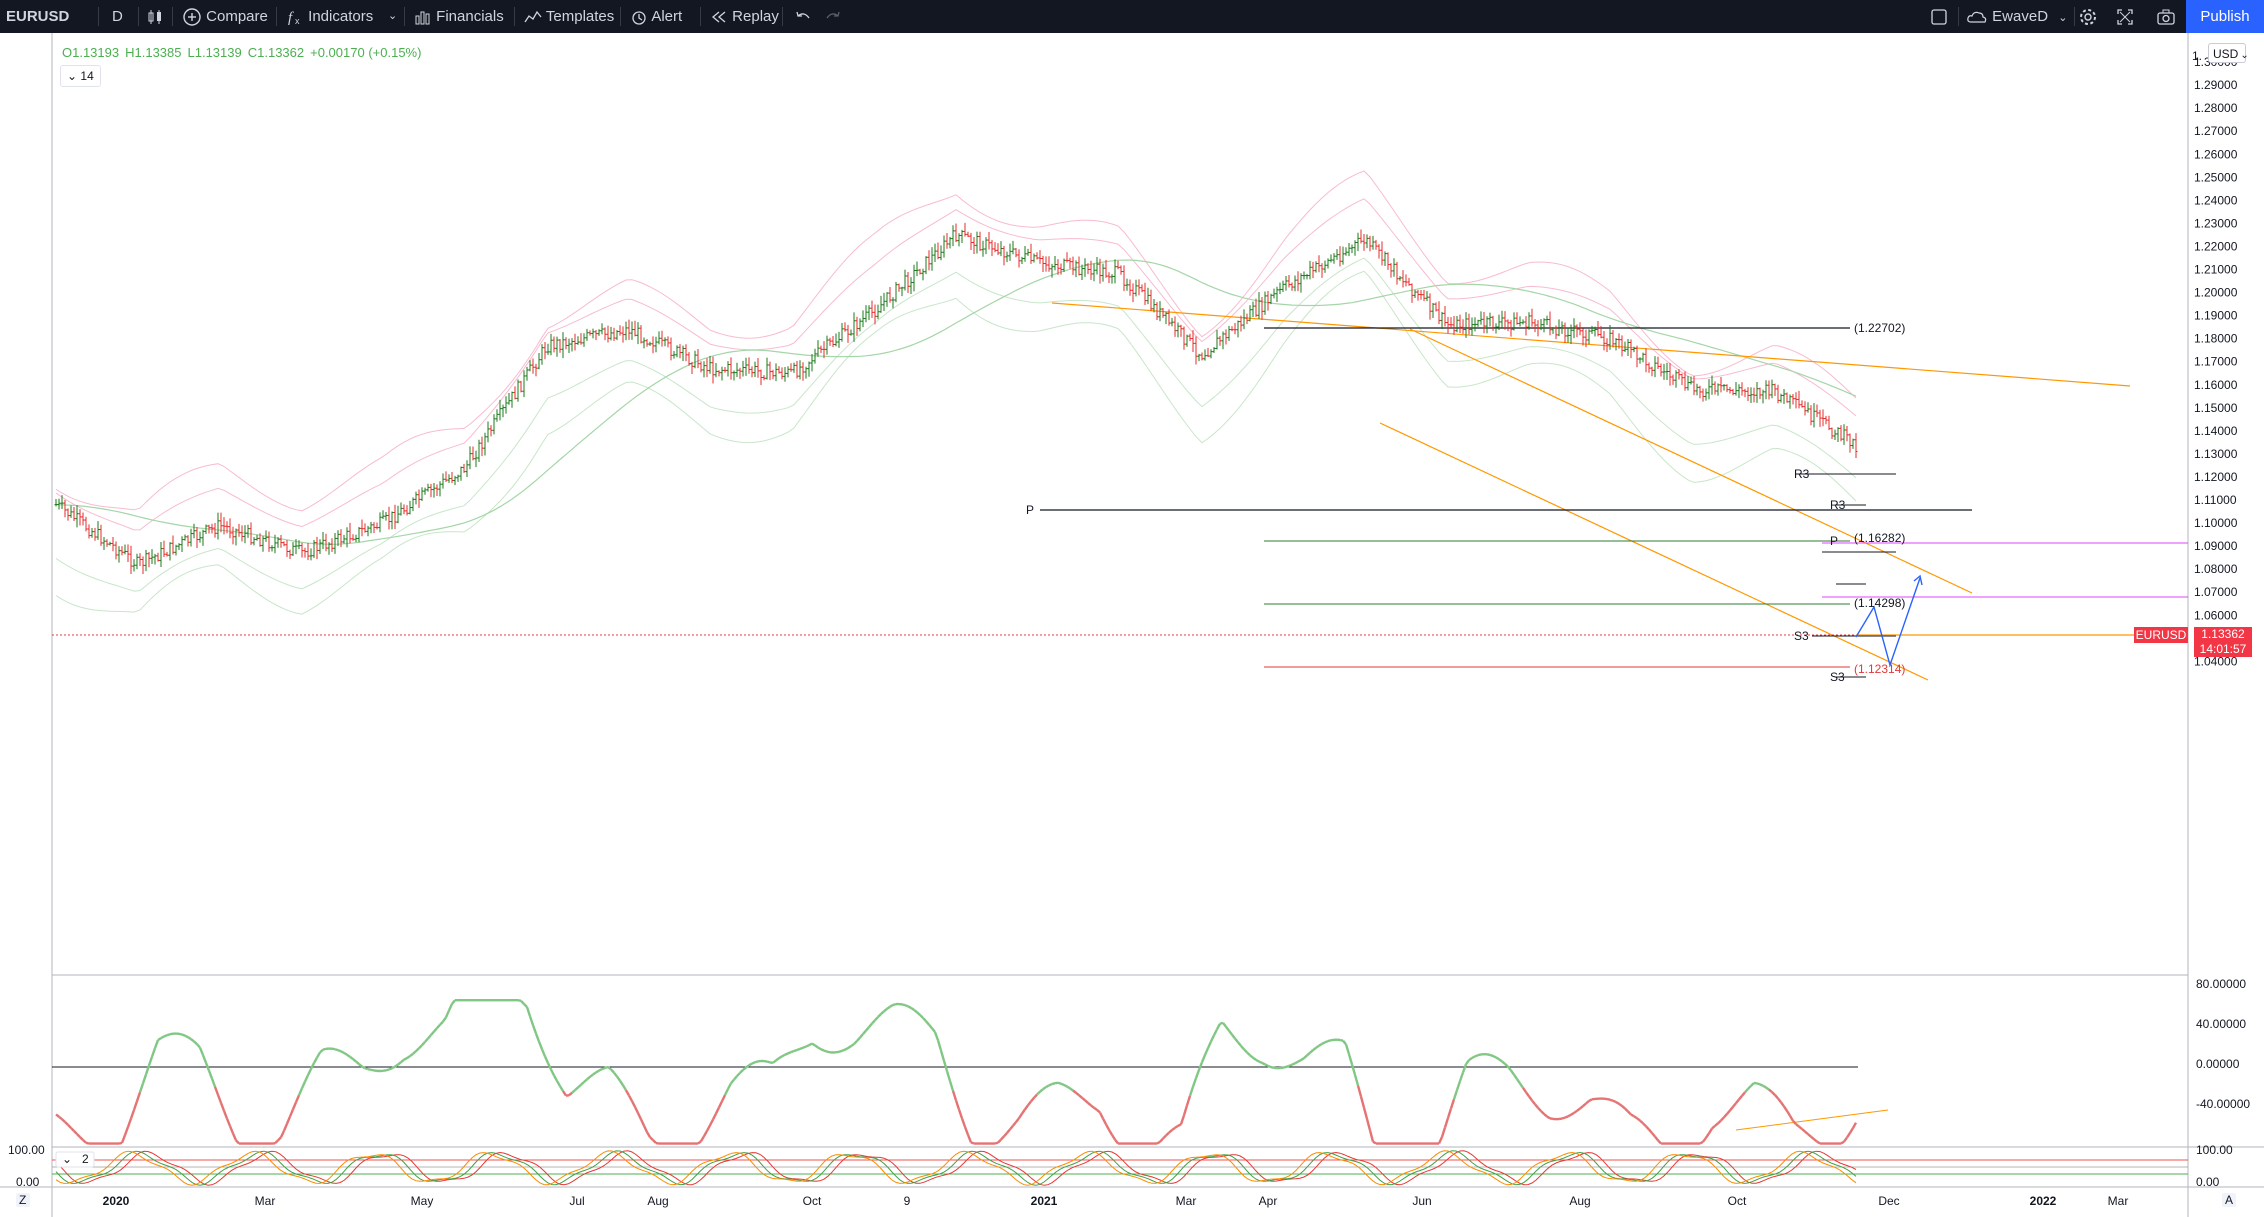 The height and width of the screenshot is (1217, 2264). What do you see at coordinates (117, 16) in the screenshot?
I see `interval-button: D` at bounding box center [117, 16].